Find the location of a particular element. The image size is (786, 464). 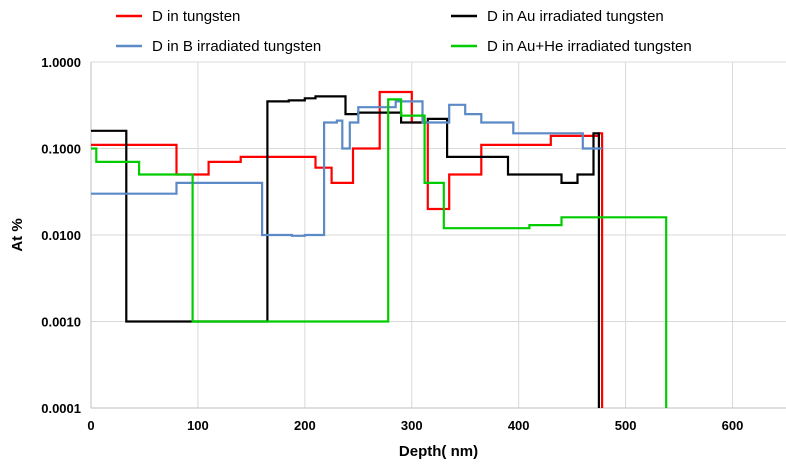

x-tick-label: 0 is located at coordinates (90, 425).